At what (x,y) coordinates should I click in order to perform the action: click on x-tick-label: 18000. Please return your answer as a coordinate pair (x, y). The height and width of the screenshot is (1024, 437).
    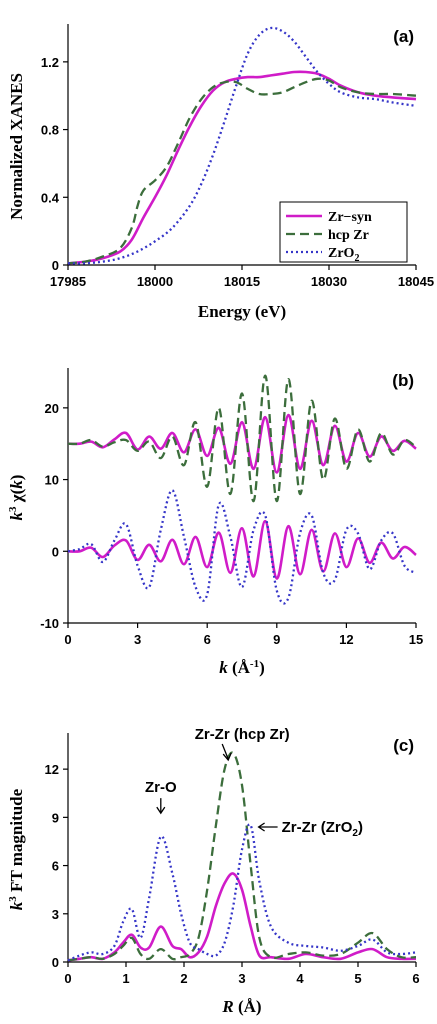
    Looking at the image, I should click on (155, 281).